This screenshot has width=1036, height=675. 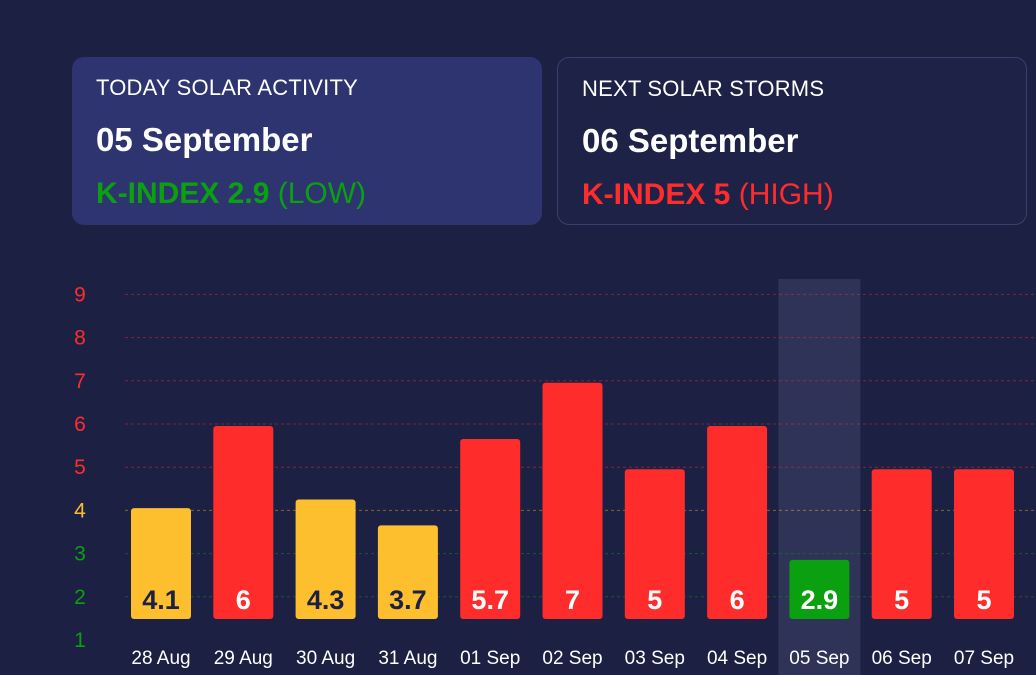 I want to click on bar-label-3: 3.7, so click(x=408, y=600).